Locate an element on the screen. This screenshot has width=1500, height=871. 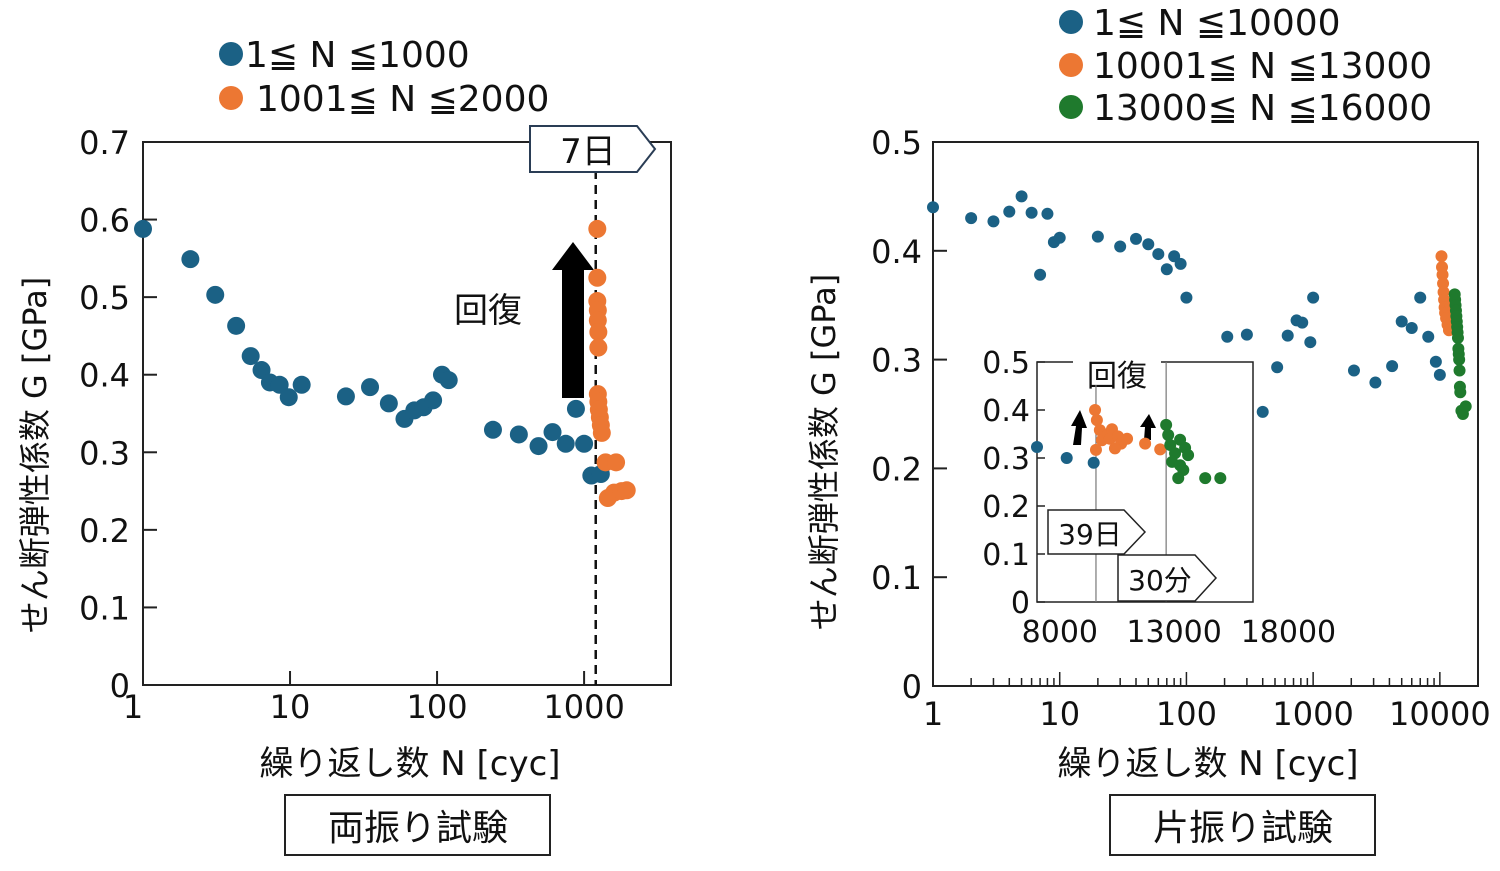
inset-x-tick-label: 8000 is located at coordinates (1060, 632).